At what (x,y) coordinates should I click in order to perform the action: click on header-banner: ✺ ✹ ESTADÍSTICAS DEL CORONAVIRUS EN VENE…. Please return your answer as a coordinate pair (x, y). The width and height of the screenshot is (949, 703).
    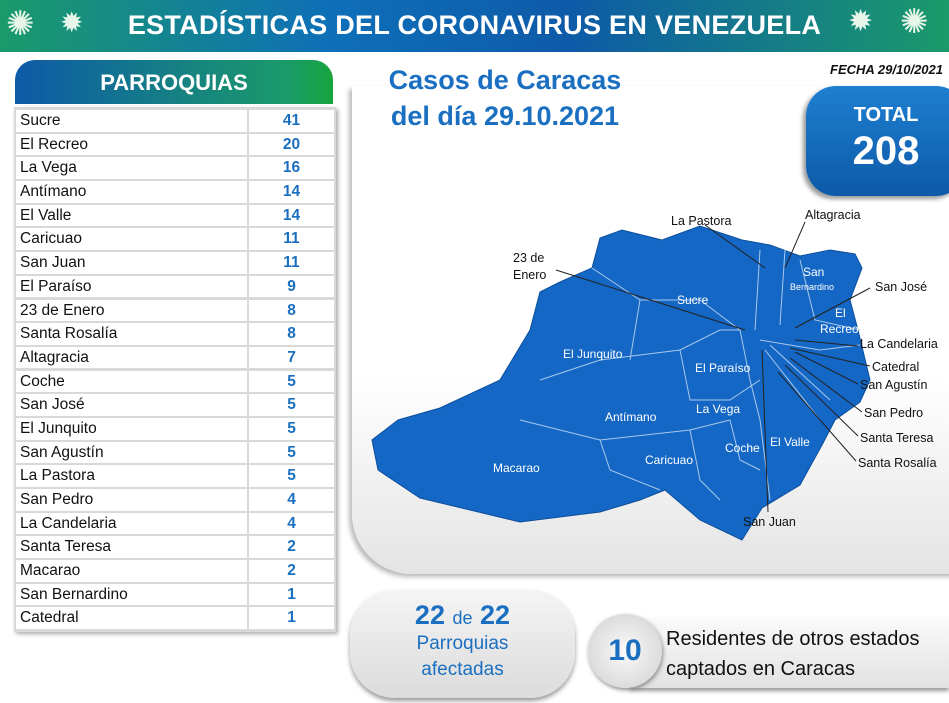
    Looking at the image, I should click on (474, 26).